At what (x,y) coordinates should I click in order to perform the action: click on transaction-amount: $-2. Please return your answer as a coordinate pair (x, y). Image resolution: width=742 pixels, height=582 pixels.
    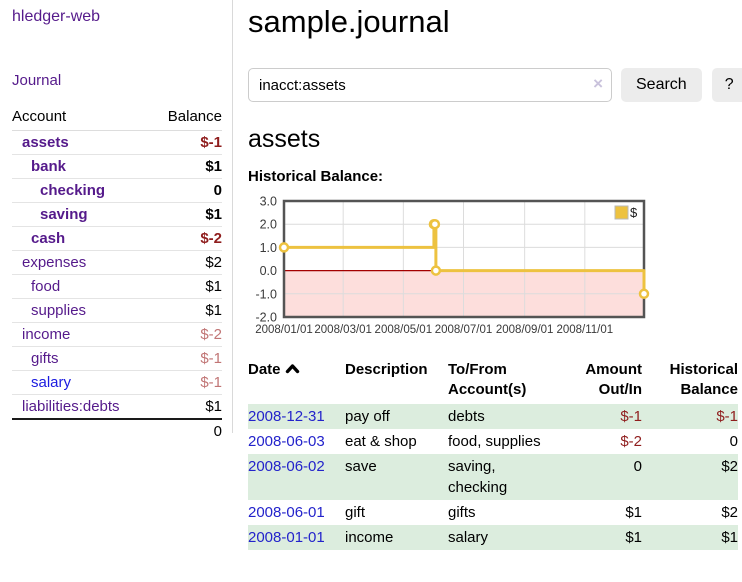
    Looking at the image, I should click on (631, 441).